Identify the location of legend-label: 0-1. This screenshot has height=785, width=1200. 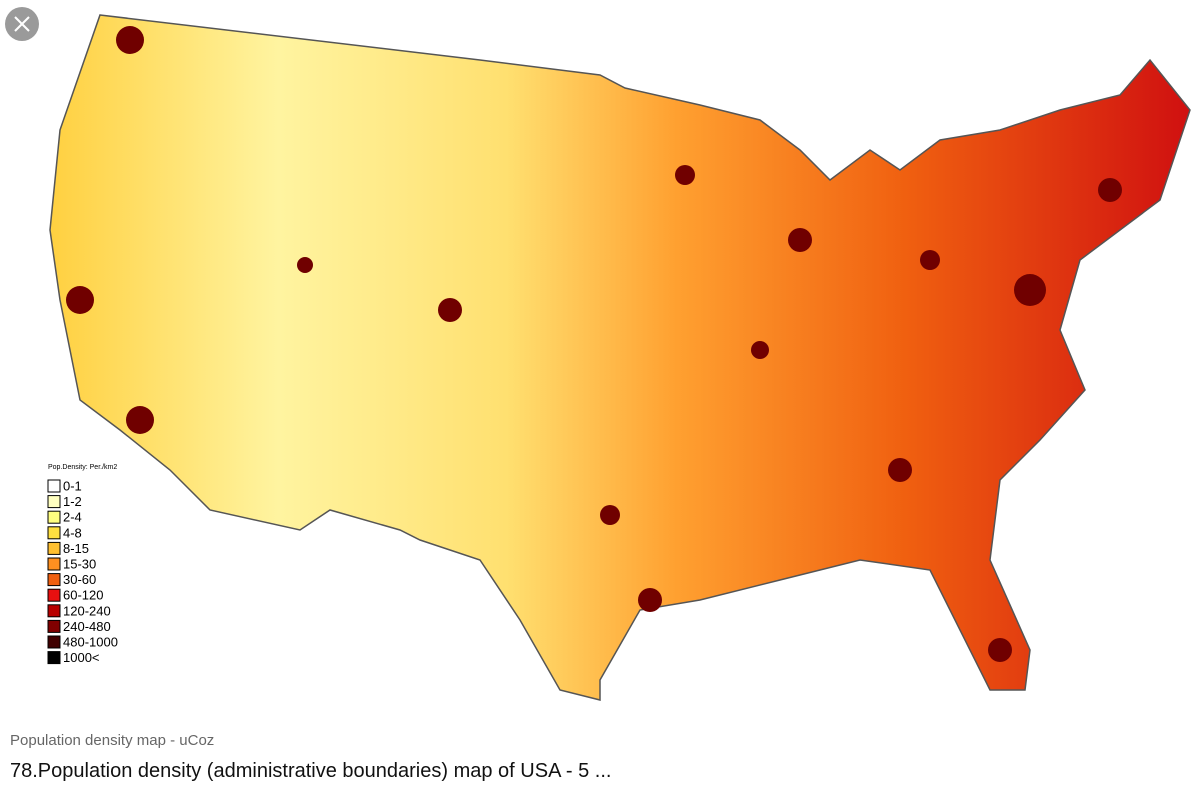
(72, 486).